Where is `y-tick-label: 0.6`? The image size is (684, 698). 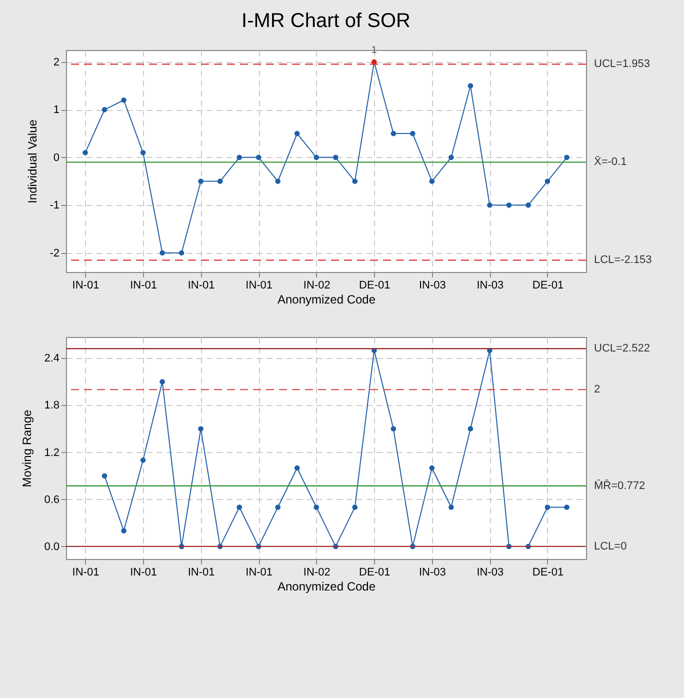
y-tick-label: 0.6 is located at coordinates (52, 500).